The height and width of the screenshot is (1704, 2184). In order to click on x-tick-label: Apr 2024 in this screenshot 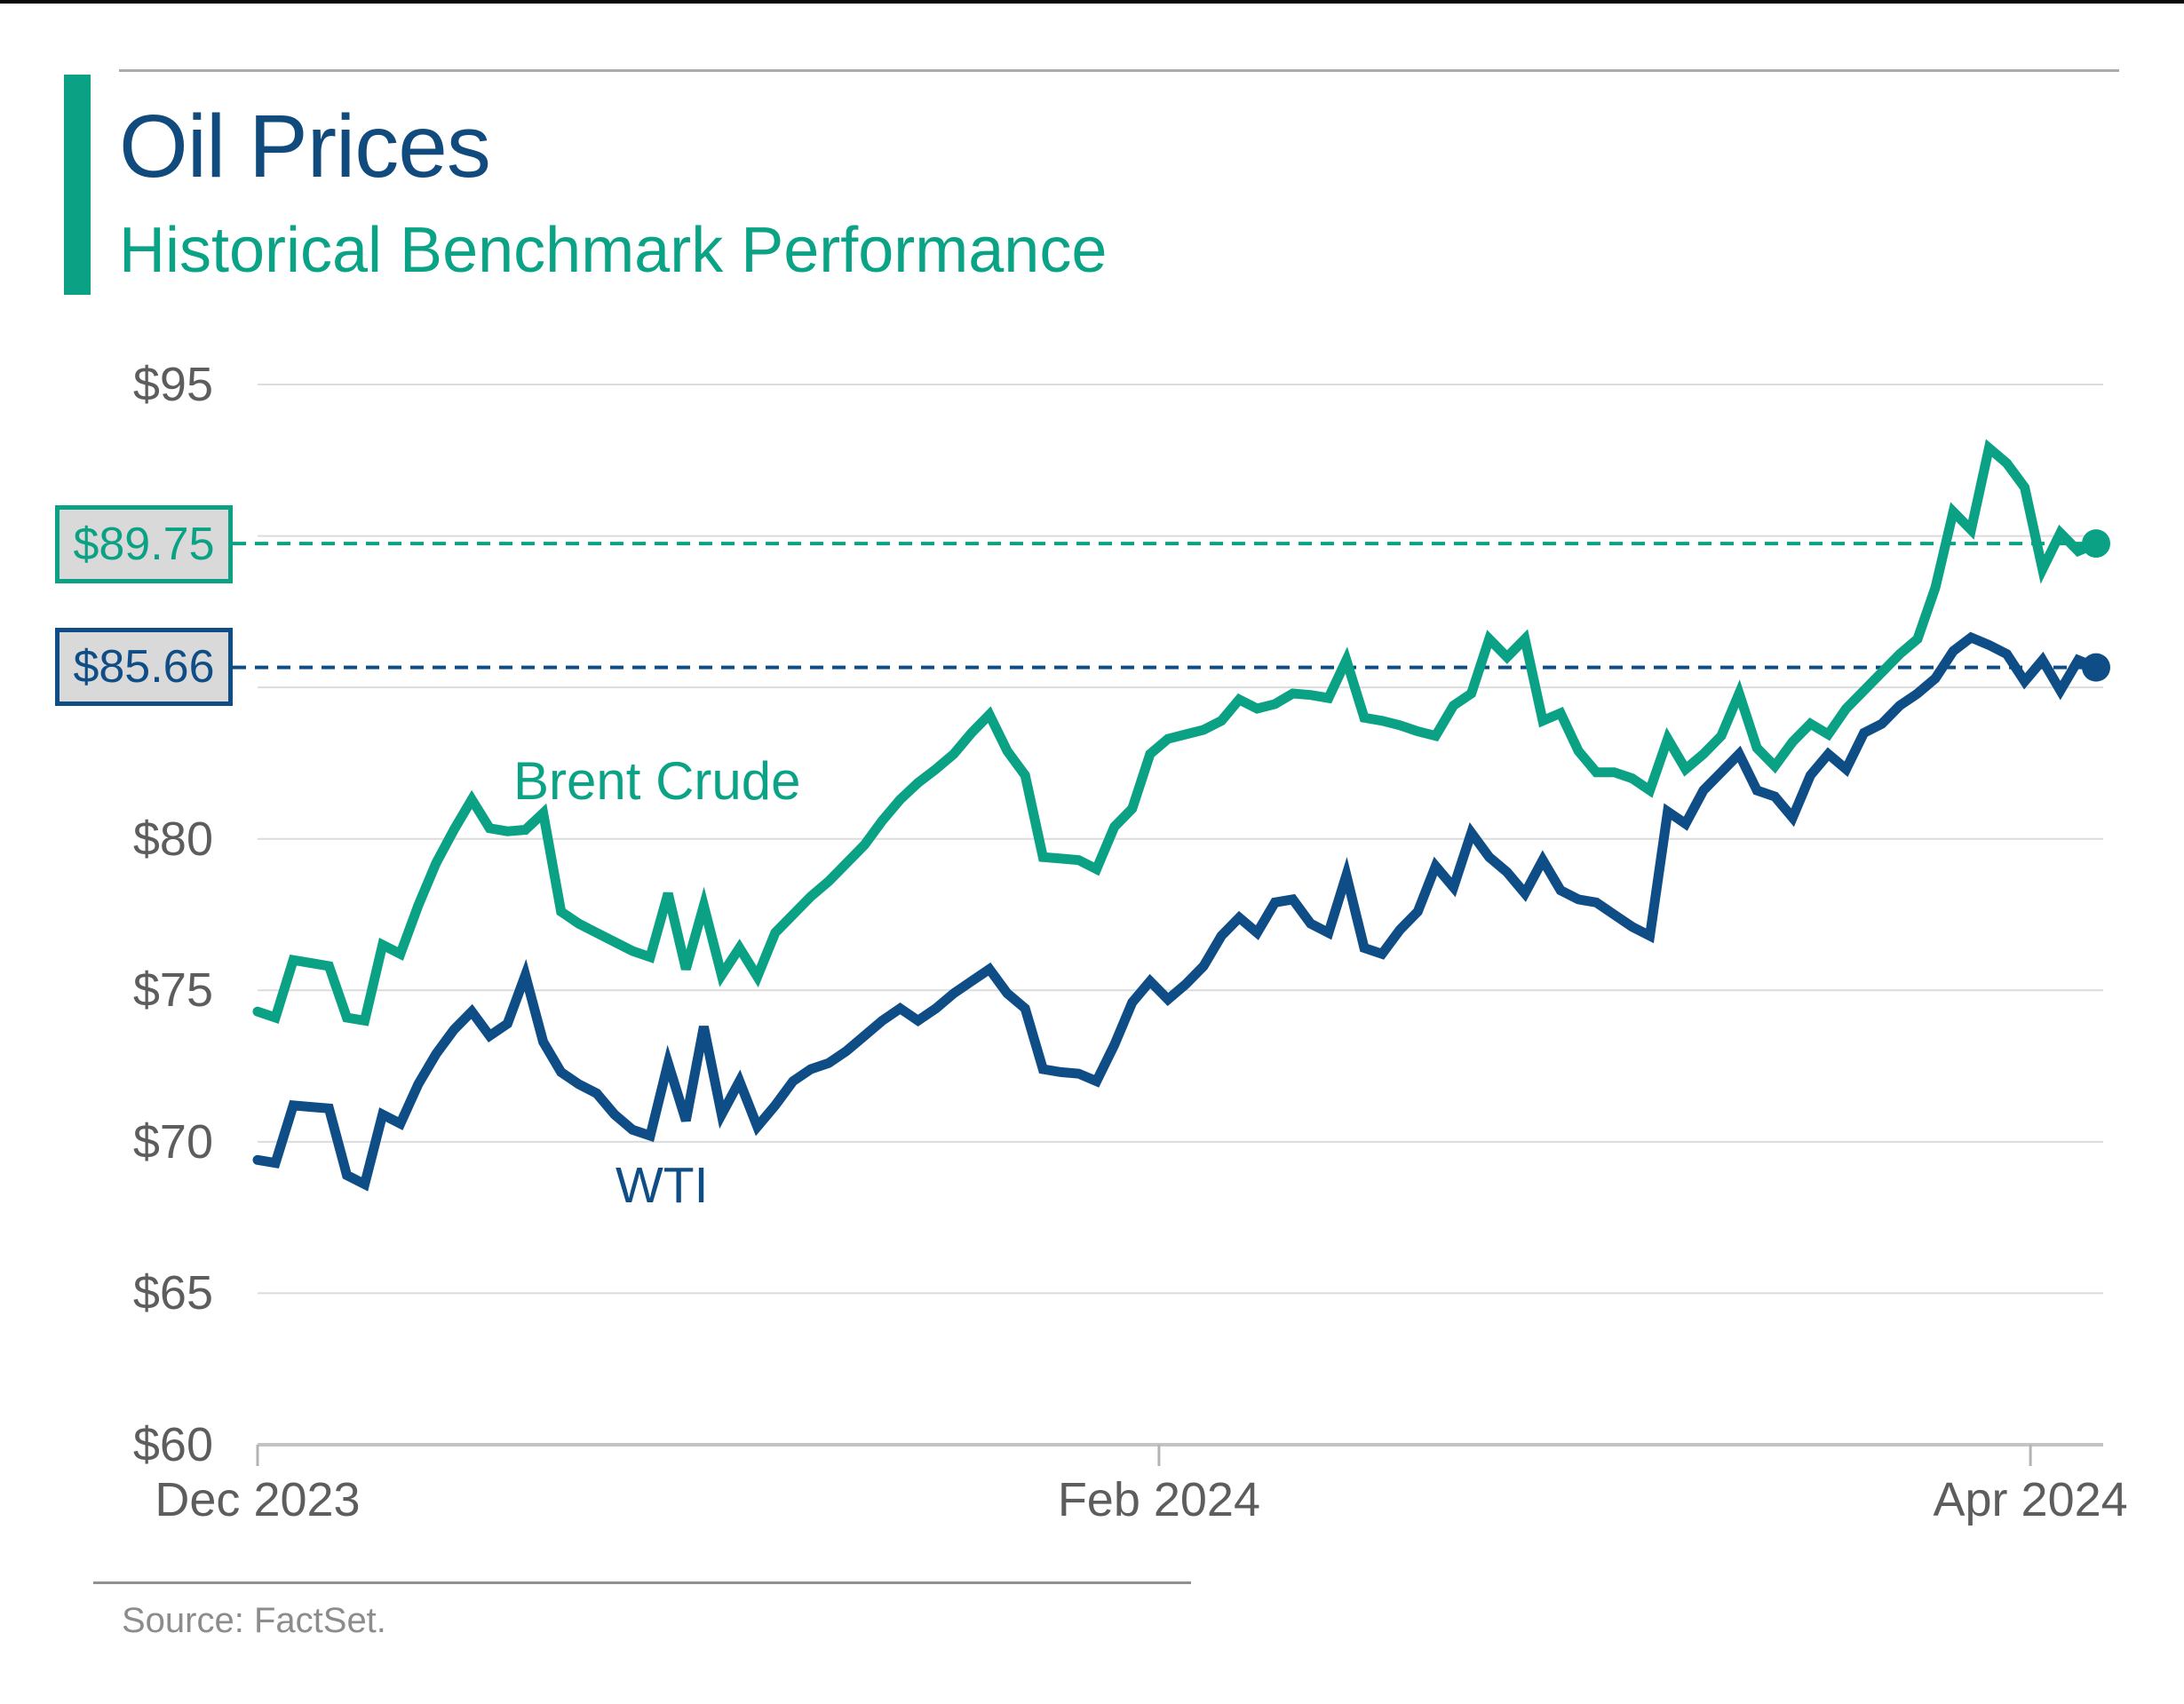, I will do `click(2030, 1499)`.